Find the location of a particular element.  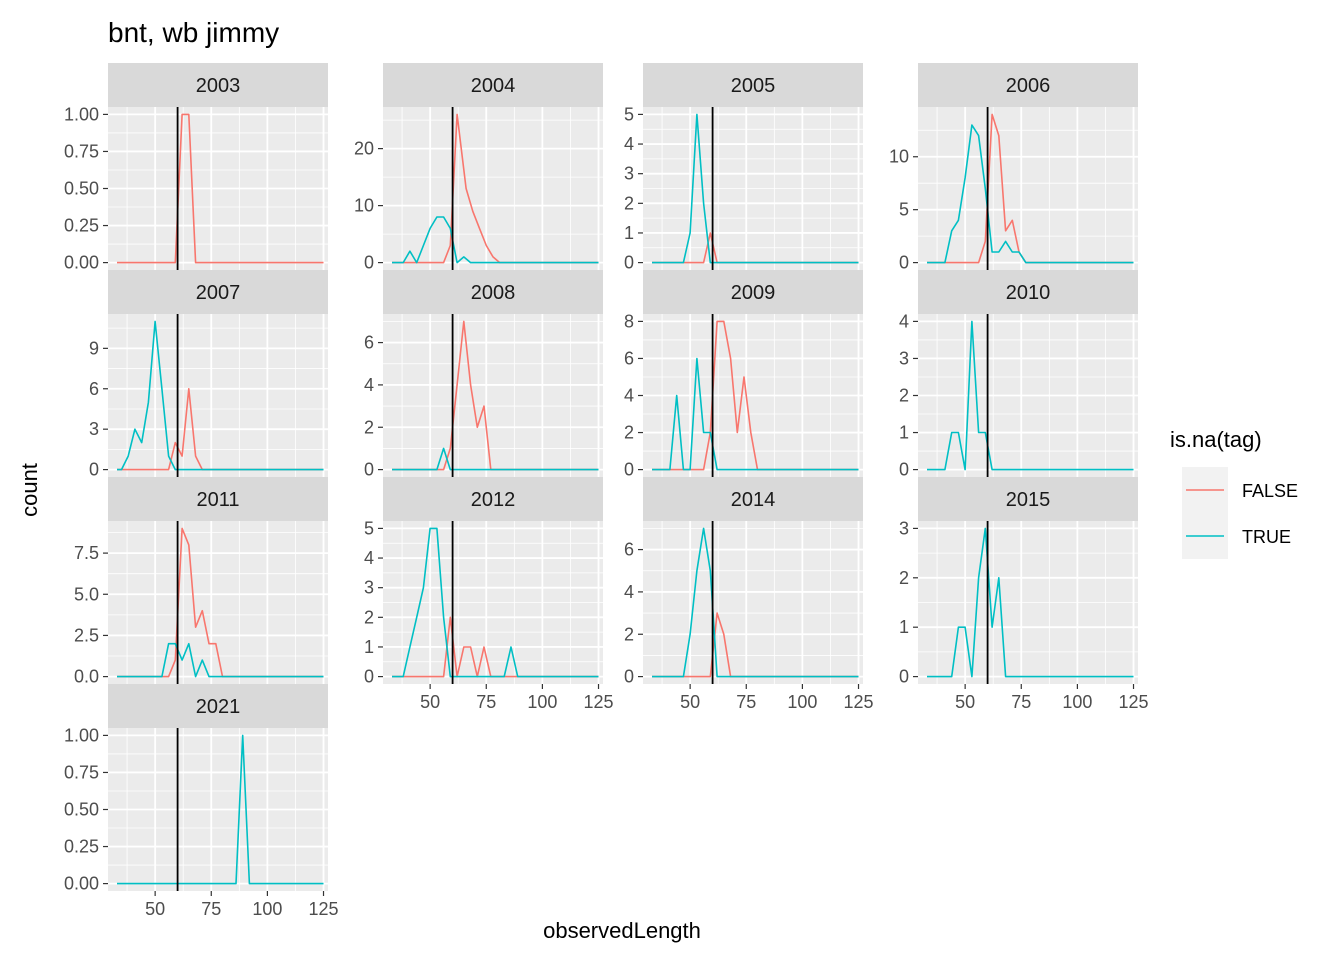

facet-panel-2014: 2014 0 2 4 6 50 75 100 125 is located at coordinates (749, 594).